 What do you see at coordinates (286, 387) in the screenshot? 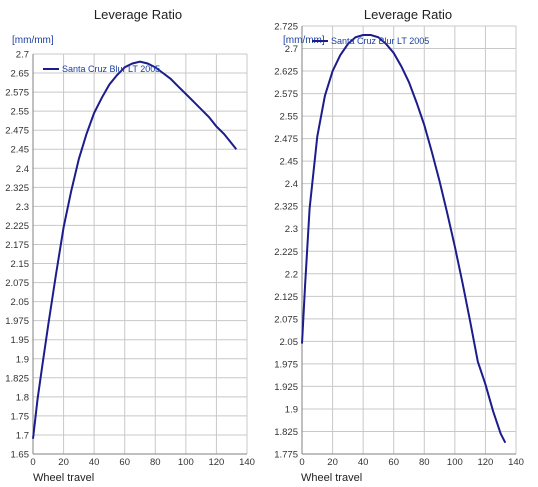
I see `y-tick-label: 1.925` at bounding box center [286, 387].